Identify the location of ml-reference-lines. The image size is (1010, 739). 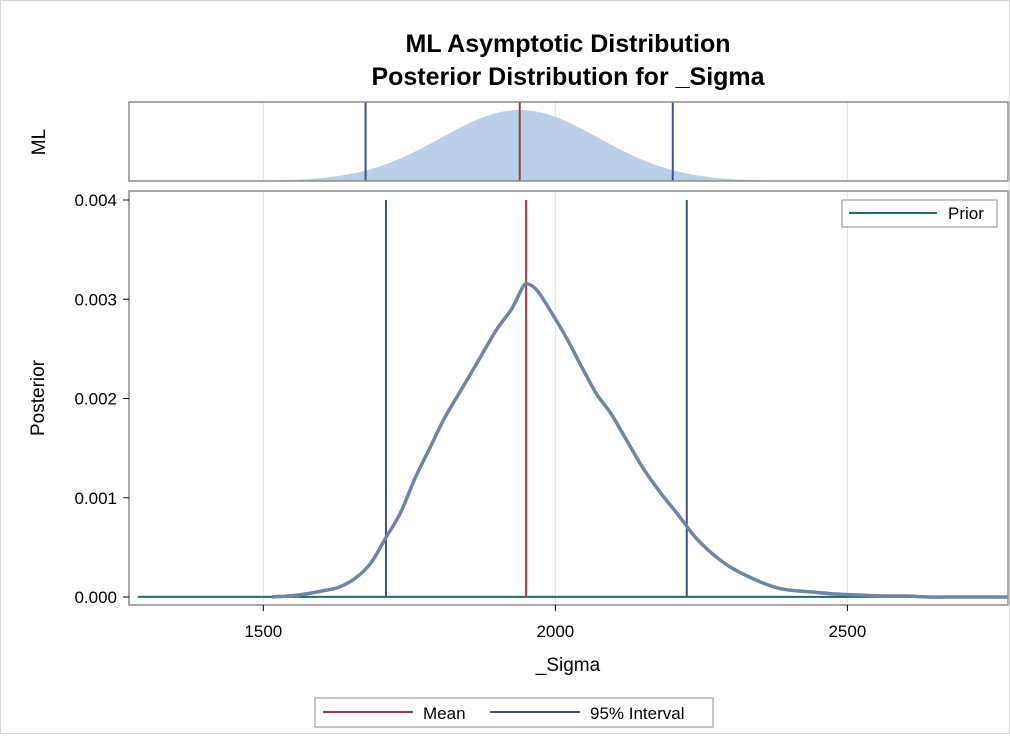
(519, 141).